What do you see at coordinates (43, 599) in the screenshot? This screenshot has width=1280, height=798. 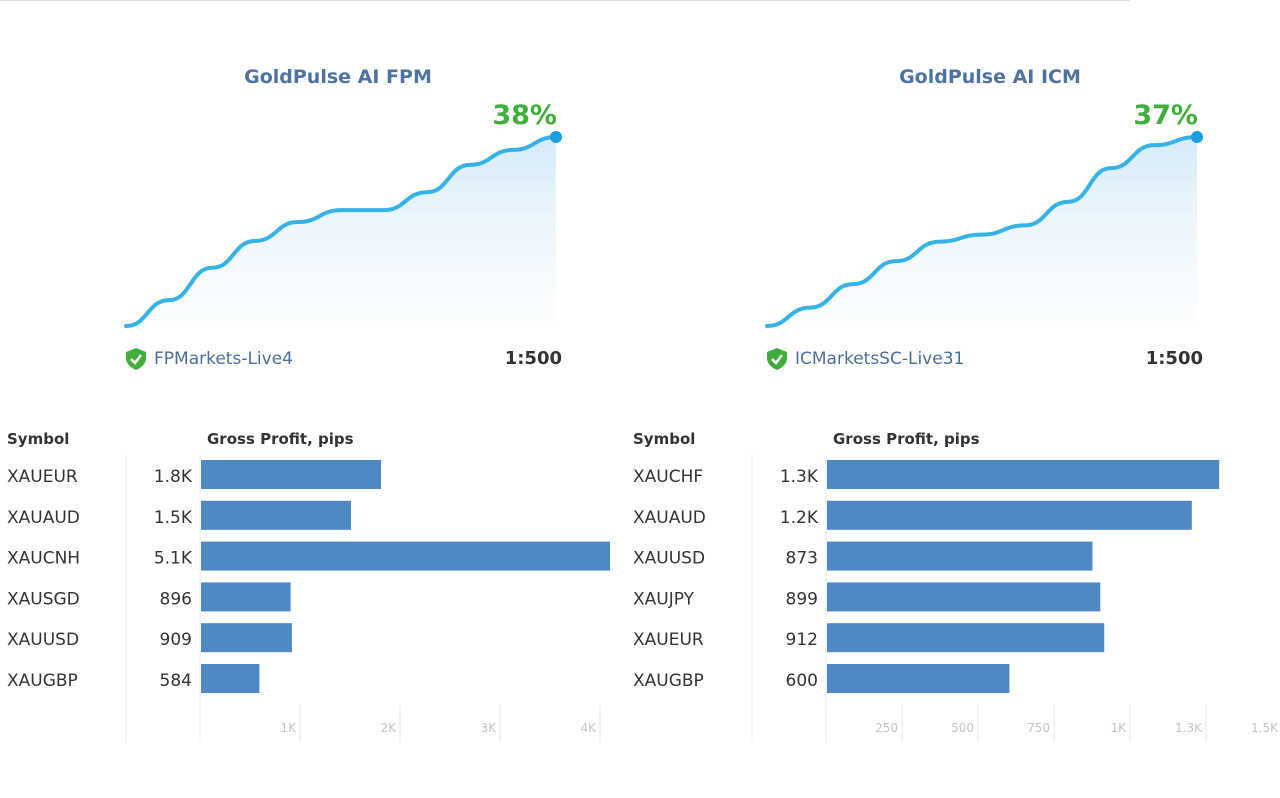 I see `symbol-label: XAUSGD` at bounding box center [43, 599].